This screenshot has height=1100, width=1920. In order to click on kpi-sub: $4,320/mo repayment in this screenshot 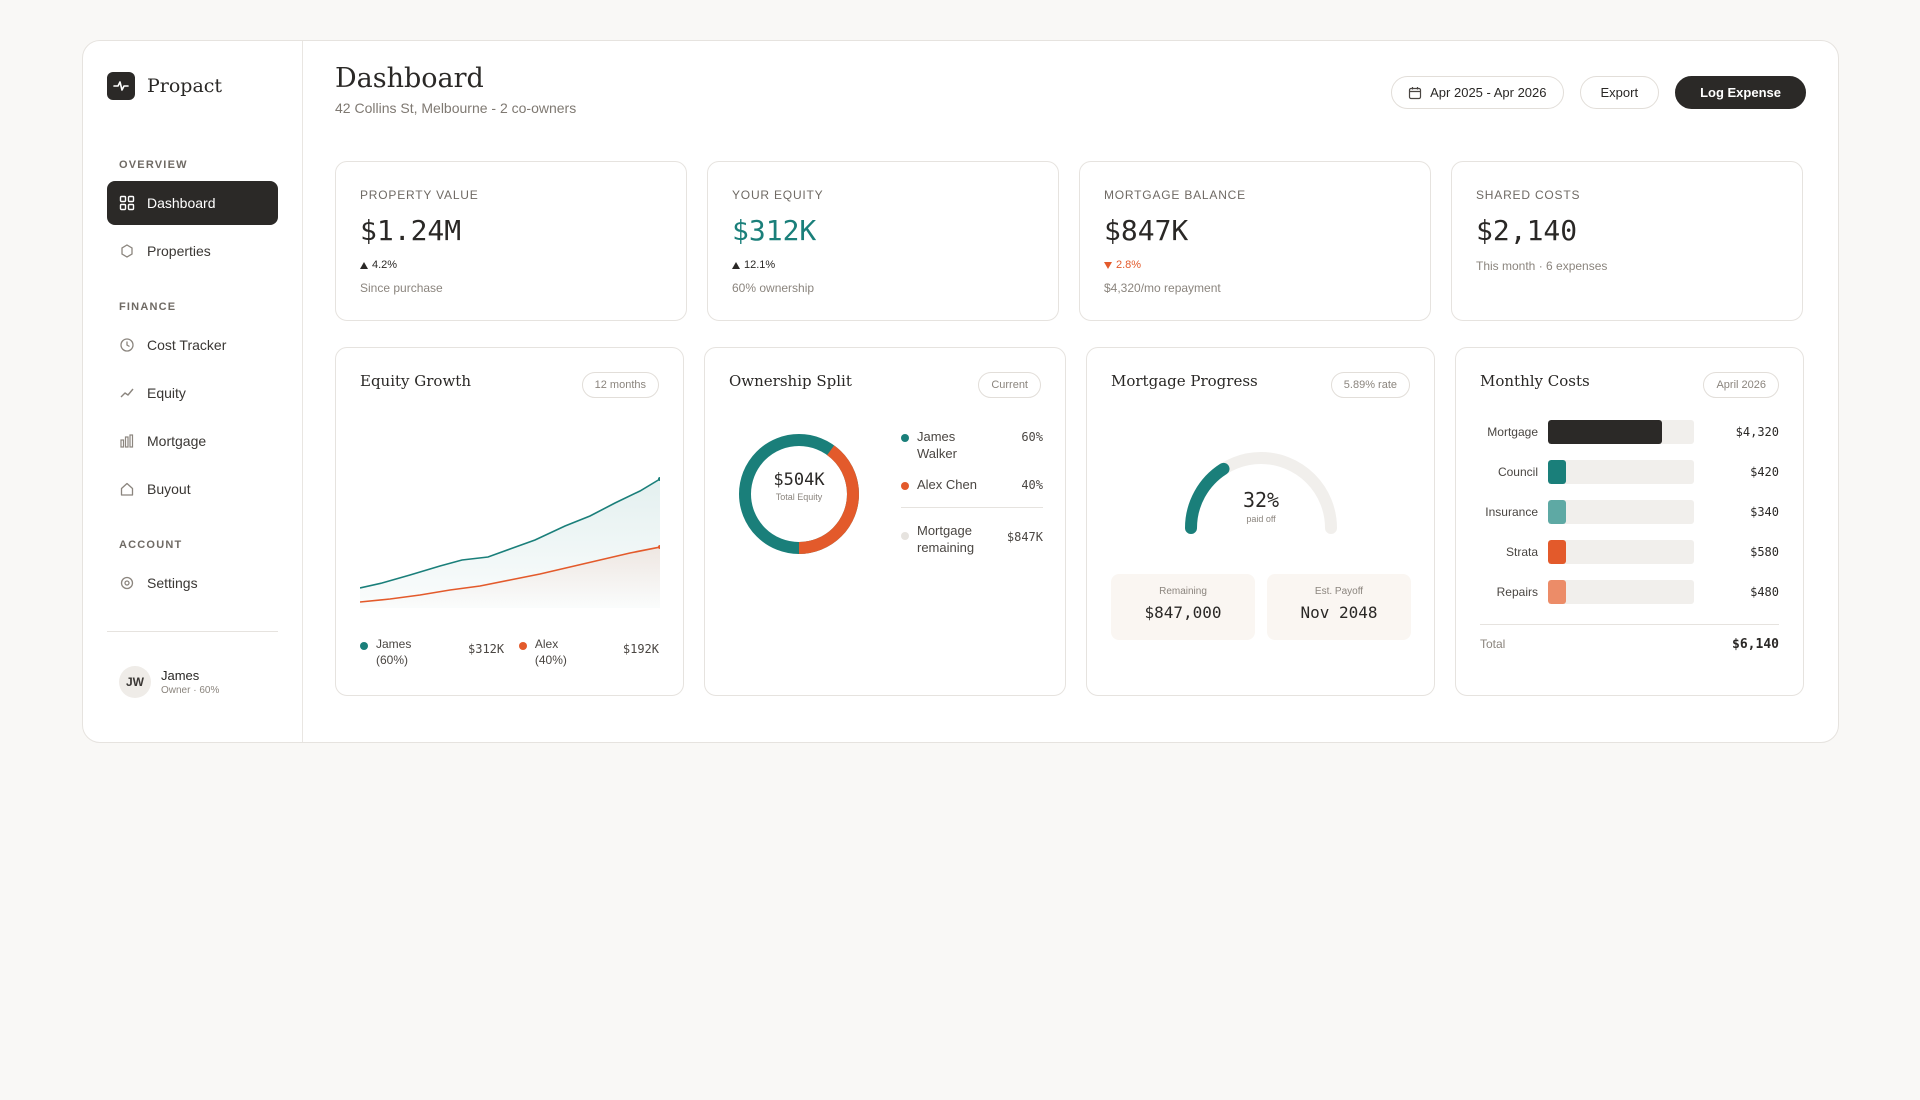, I will do `click(1162, 288)`.